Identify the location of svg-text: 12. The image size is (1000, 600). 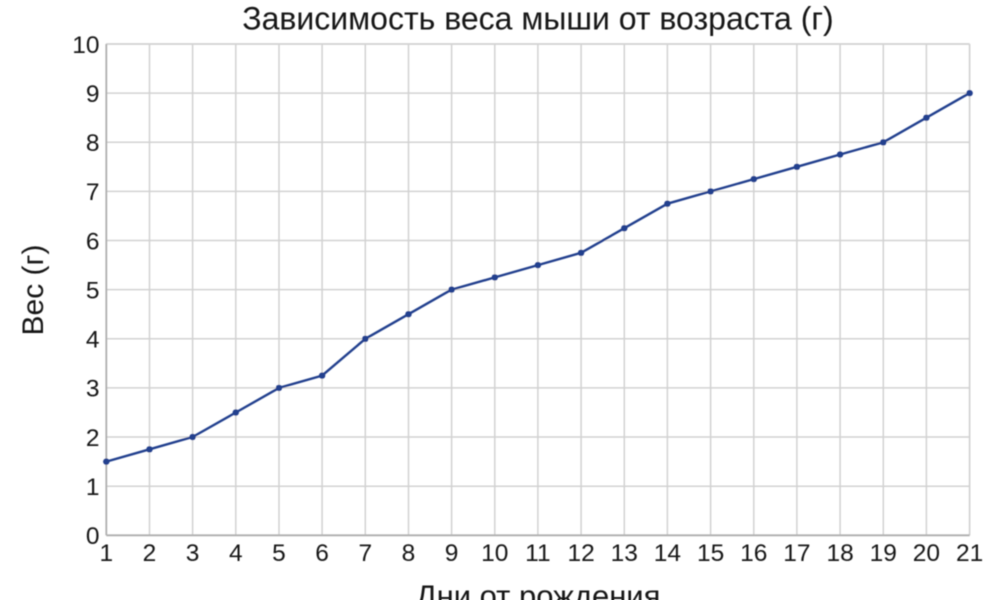
(580, 553).